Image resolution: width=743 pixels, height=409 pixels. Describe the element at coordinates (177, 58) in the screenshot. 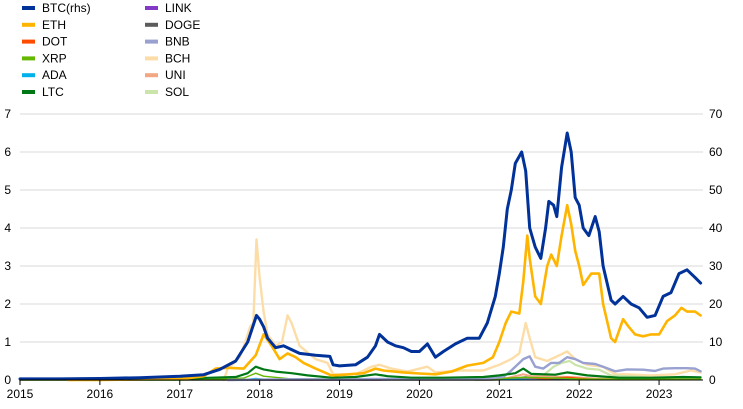

I see `legend-label: BCH` at that location.